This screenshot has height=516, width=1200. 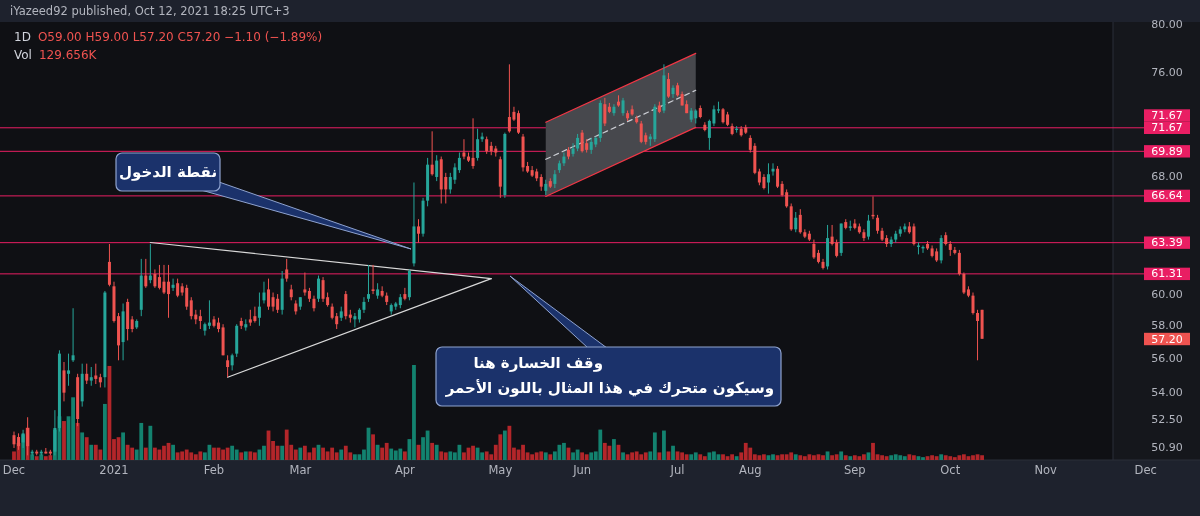 What do you see at coordinates (582, 470) in the screenshot?
I see `x-tick-label: Jun` at bounding box center [582, 470].